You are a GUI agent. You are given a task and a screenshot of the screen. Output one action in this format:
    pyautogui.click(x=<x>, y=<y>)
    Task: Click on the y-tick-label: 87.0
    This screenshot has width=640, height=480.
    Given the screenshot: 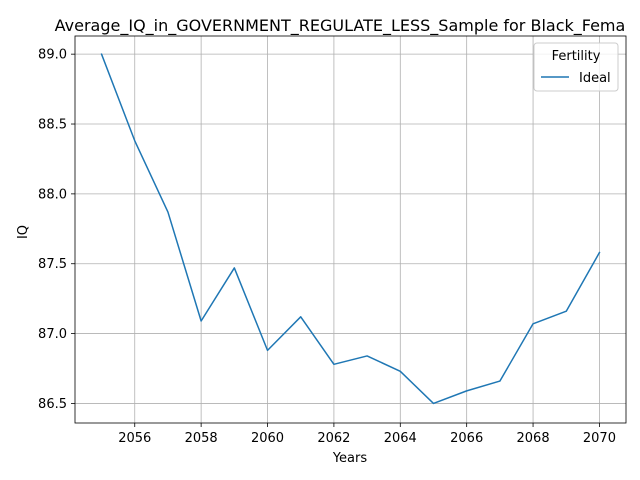 What is the action you would take?
    pyautogui.click(x=52, y=334)
    